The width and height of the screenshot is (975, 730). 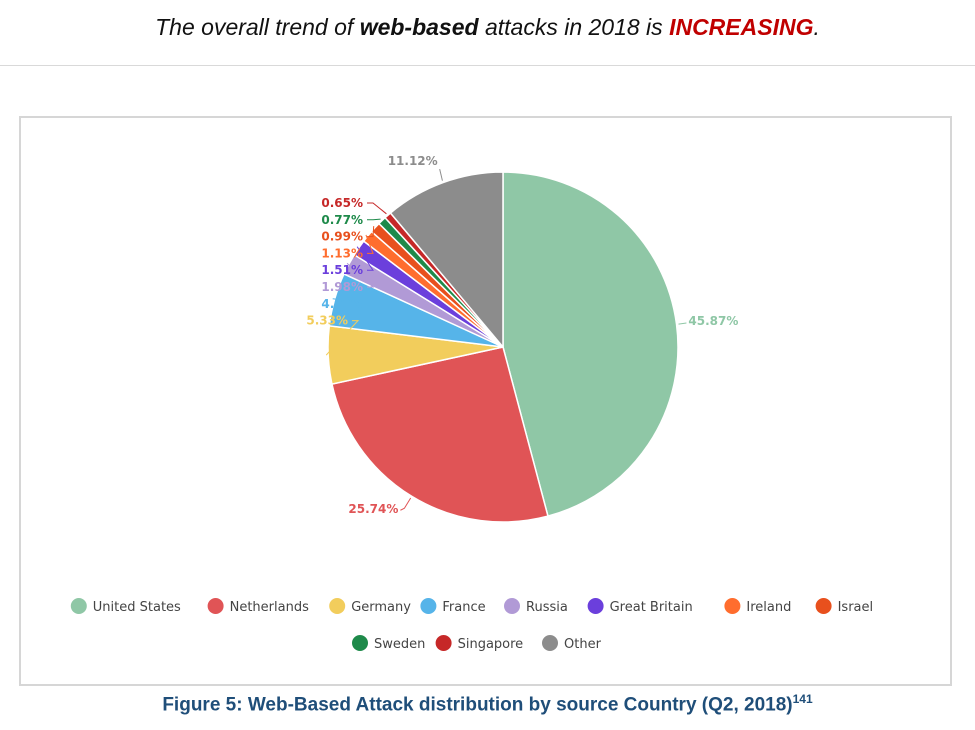 I want to click on legend-label-other: Other, so click(x=583, y=644).